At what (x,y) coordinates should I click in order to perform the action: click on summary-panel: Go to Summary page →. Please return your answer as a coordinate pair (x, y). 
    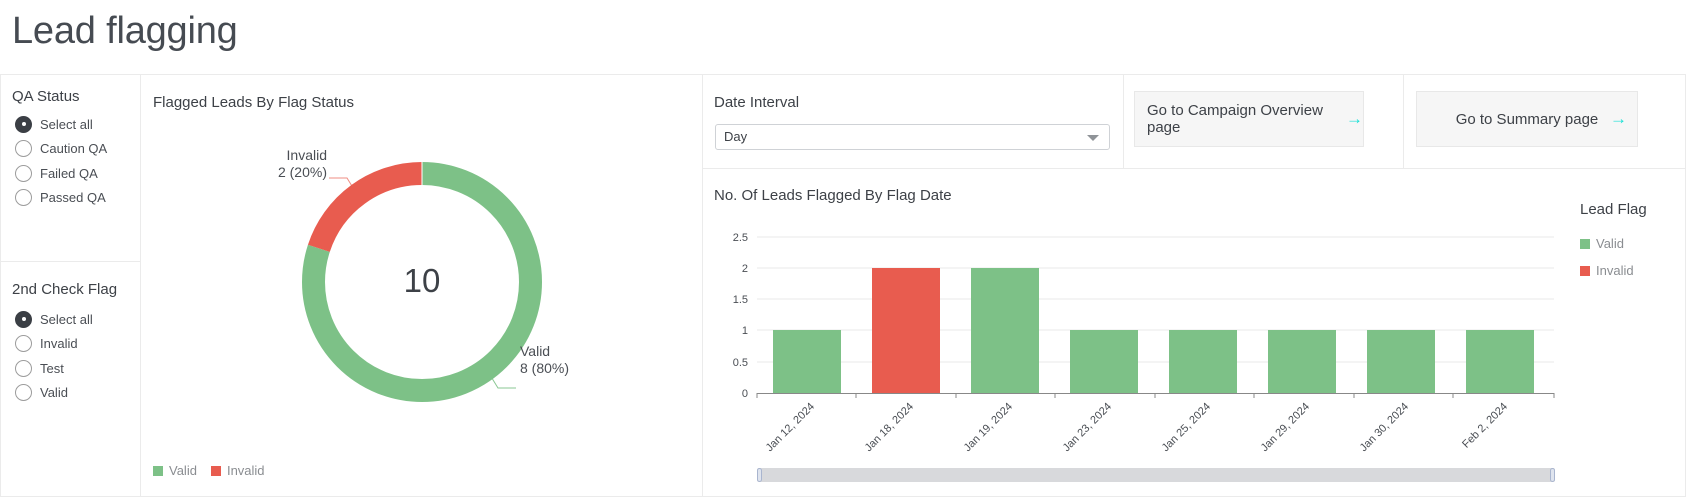
    Looking at the image, I should click on (1544, 121).